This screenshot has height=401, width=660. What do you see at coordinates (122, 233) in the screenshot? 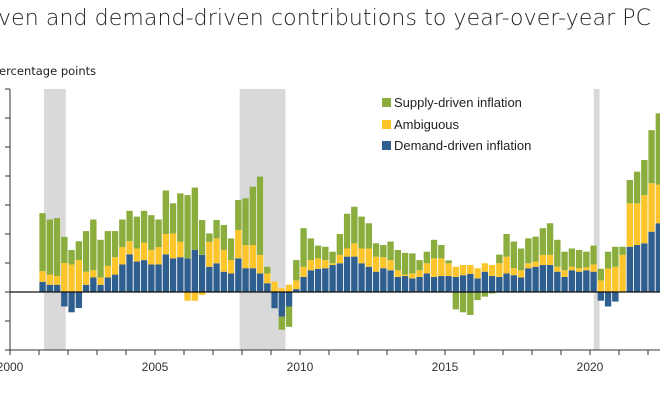
I see `bar-supply-driven-inflation-2003Q4` at bounding box center [122, 233].